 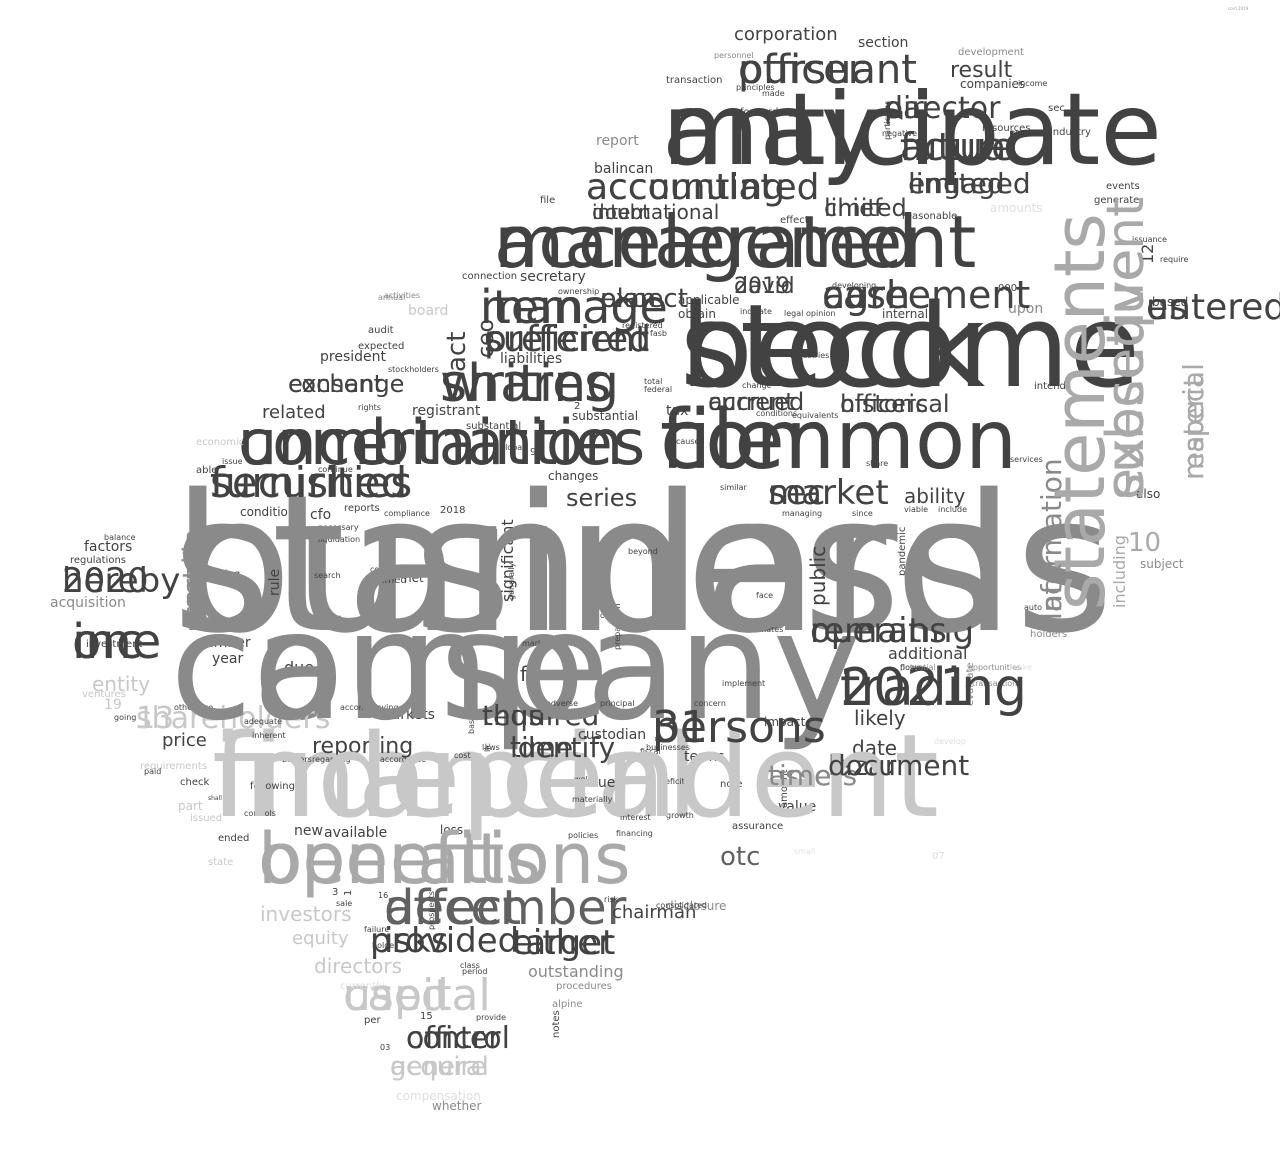 I want to click on word-289: persons, so click(x=739, y=727).